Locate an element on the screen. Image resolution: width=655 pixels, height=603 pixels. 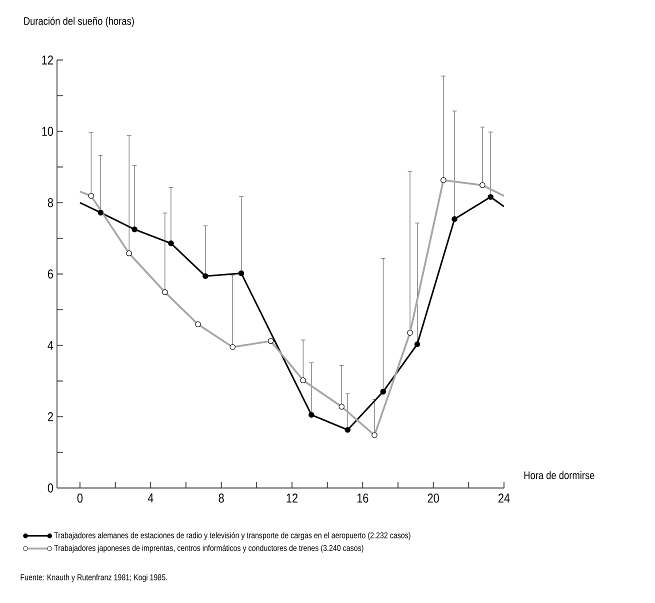
y-tick-label: 0 is located at coordinates (51, 488).